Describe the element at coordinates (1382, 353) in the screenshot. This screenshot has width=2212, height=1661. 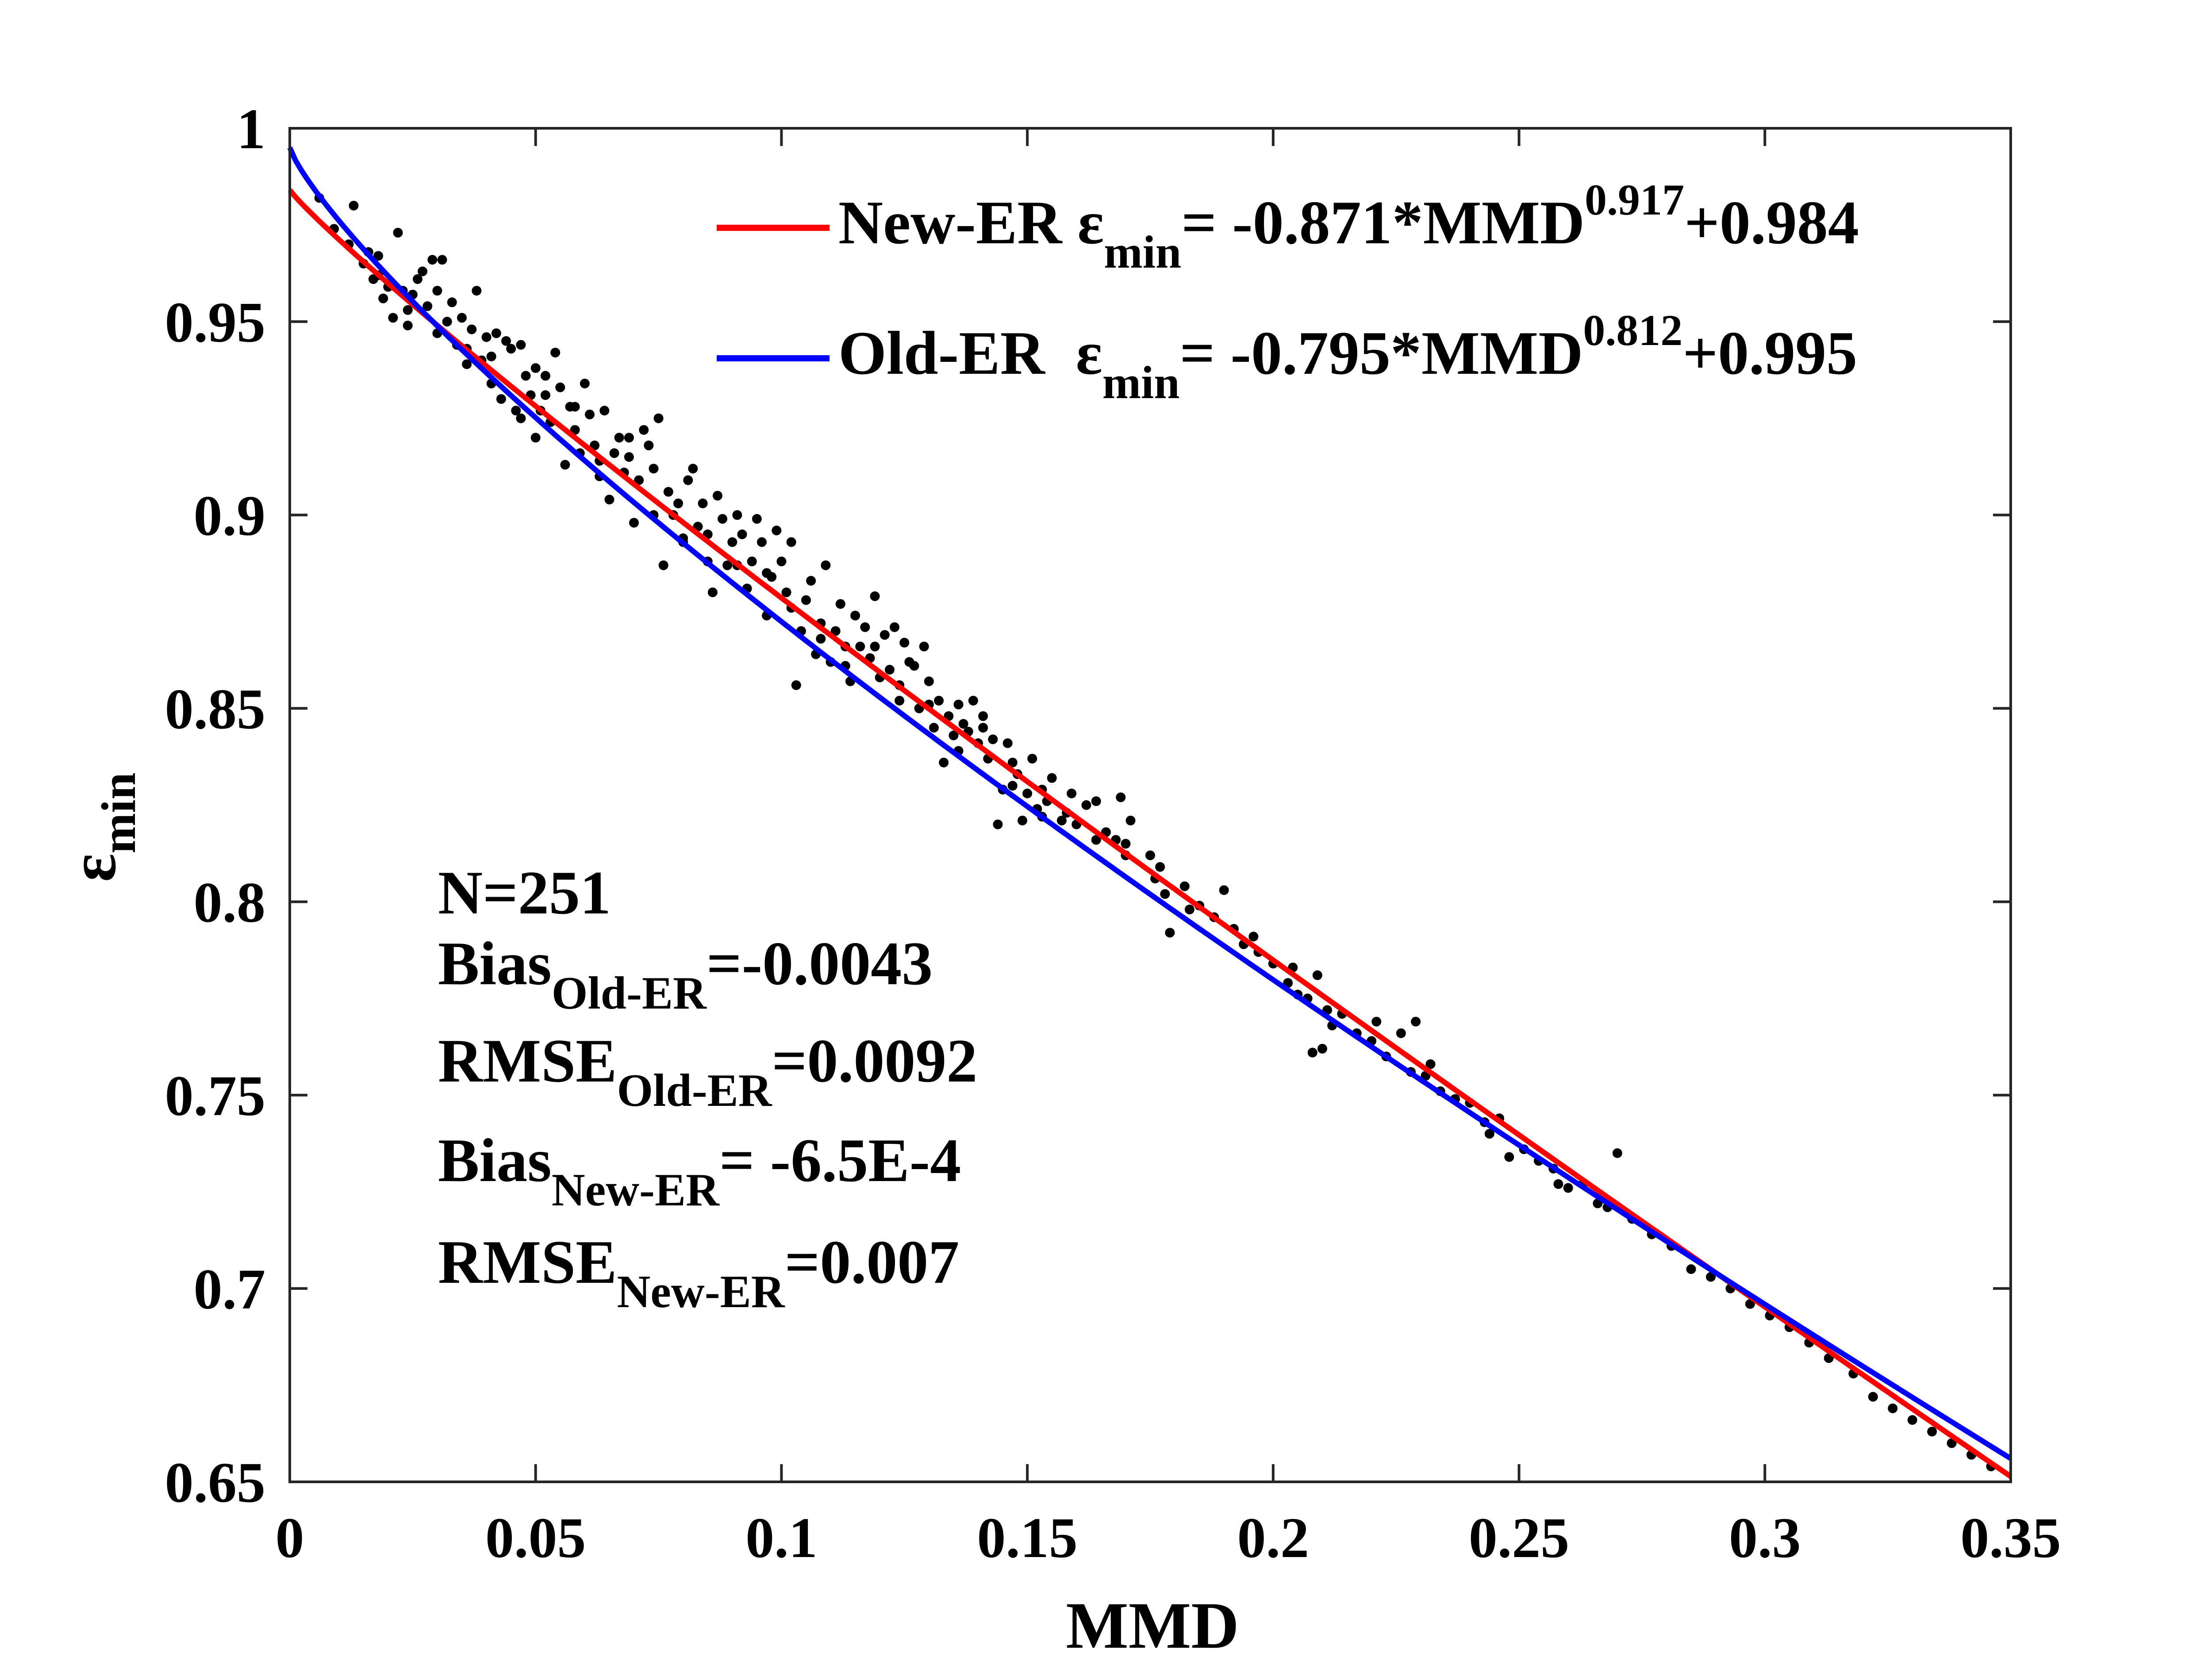
I see `legend-old-er-eq: = -0.795*MMD` at that location.